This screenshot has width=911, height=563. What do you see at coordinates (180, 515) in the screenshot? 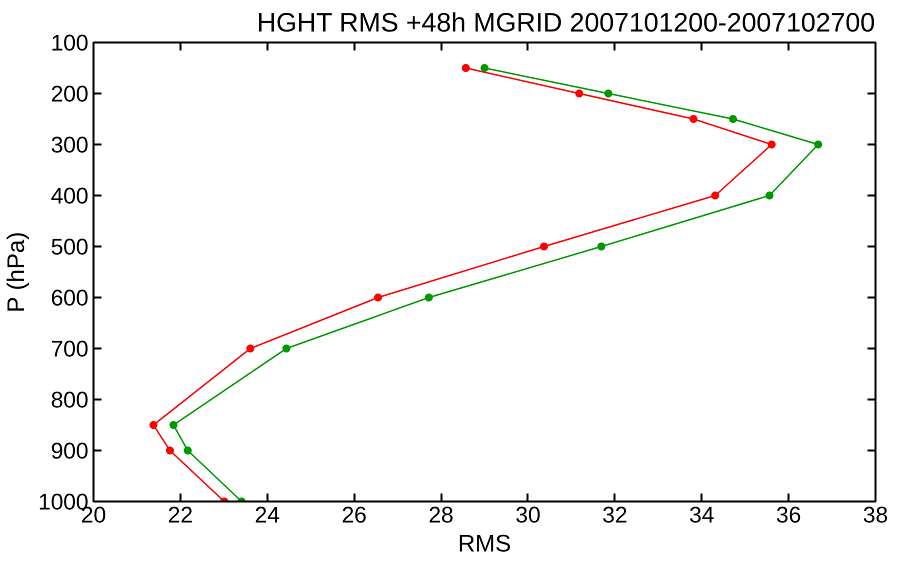
I see `x-tick-label: 22` at bounding box center [180, 515].